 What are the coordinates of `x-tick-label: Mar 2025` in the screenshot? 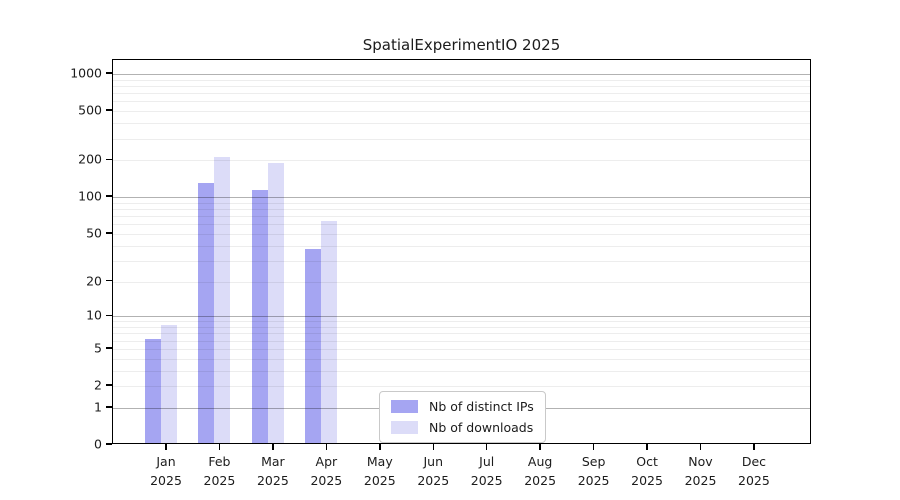 It's located at (272, 471).